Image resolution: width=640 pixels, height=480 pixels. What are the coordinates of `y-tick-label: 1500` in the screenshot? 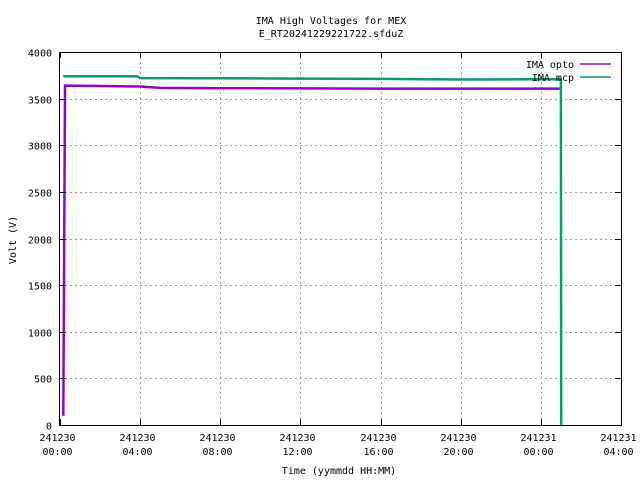 It's located at (40, 287).